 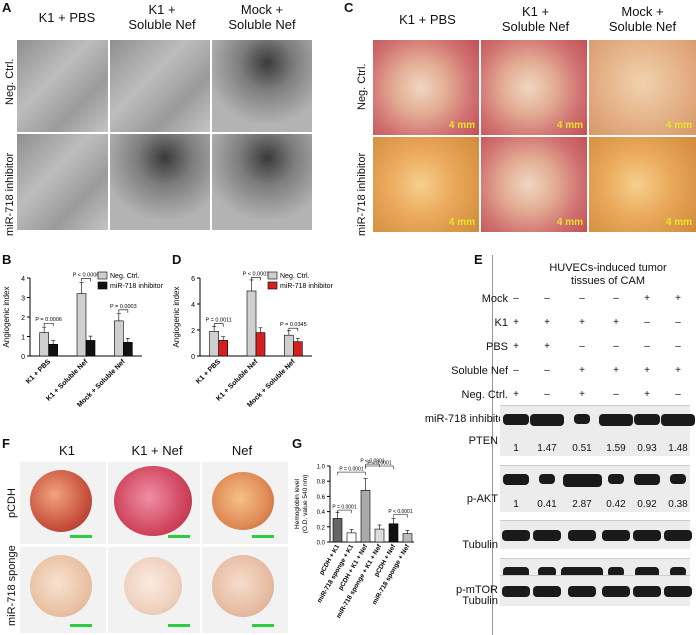 I want to click on tissue-panel-f3, so click(x=245, y=503).